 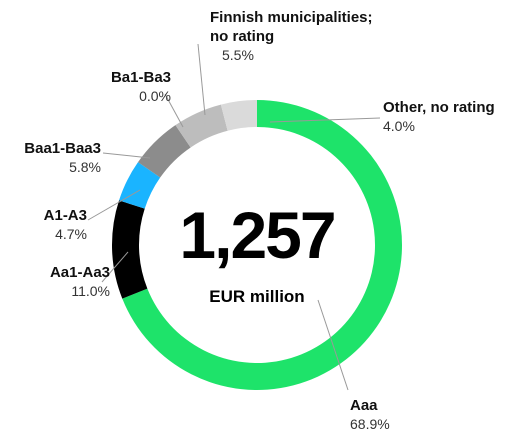 What do you see at coordinates (370, 424) in the screenshot?
I see `value-label: 68.9%` at bounding box center [370, 424].